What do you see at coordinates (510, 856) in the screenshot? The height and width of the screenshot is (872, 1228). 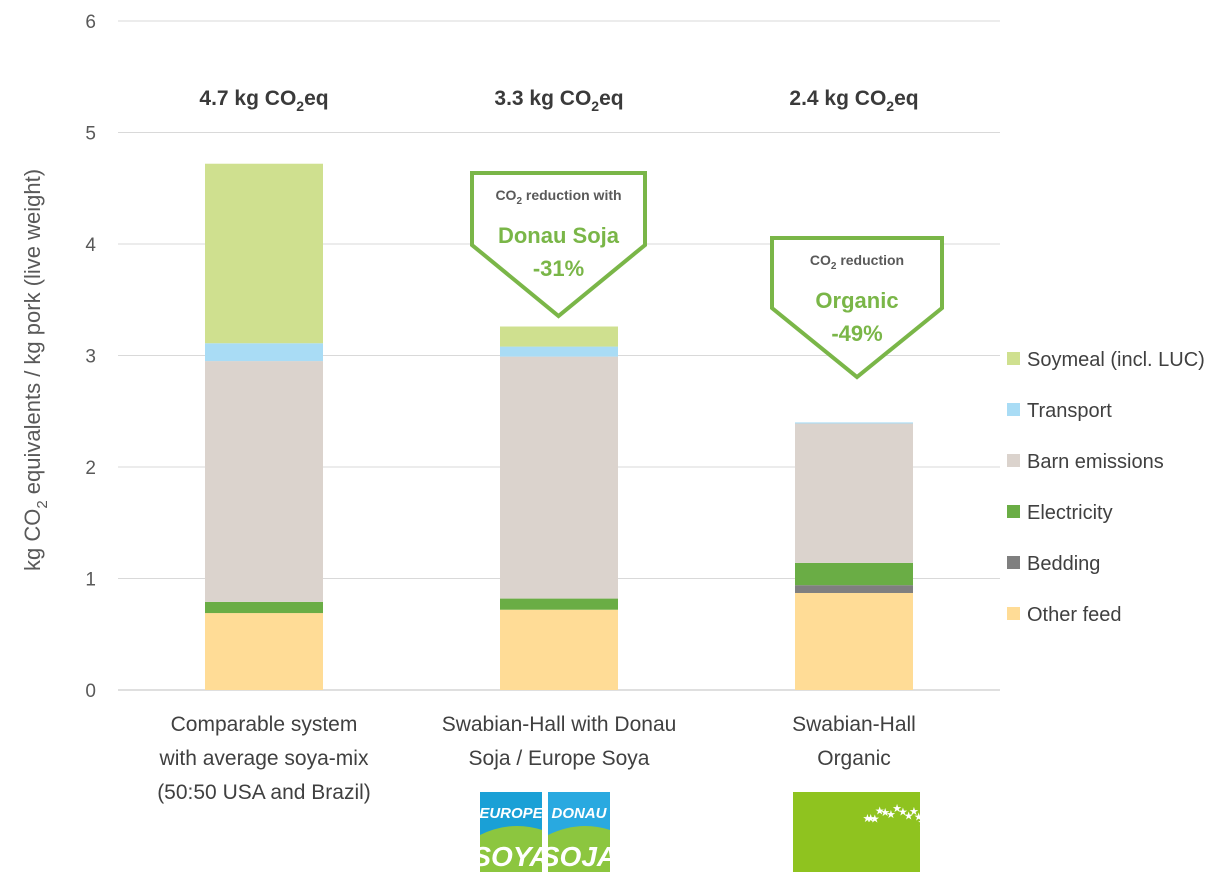 I see `logo-text: SOYA` at bounding box center [510, 856].